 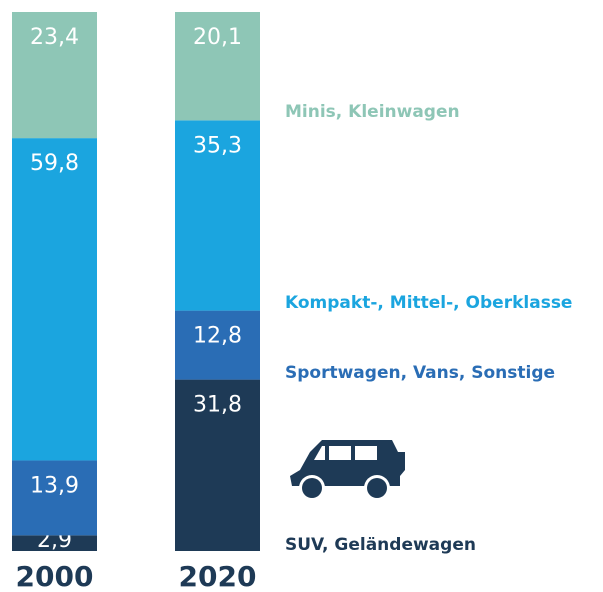 What do you see at coordinates (54, 37) in the screenshot?
I see `value-label: 23,4` at bounding box center [54, 37].